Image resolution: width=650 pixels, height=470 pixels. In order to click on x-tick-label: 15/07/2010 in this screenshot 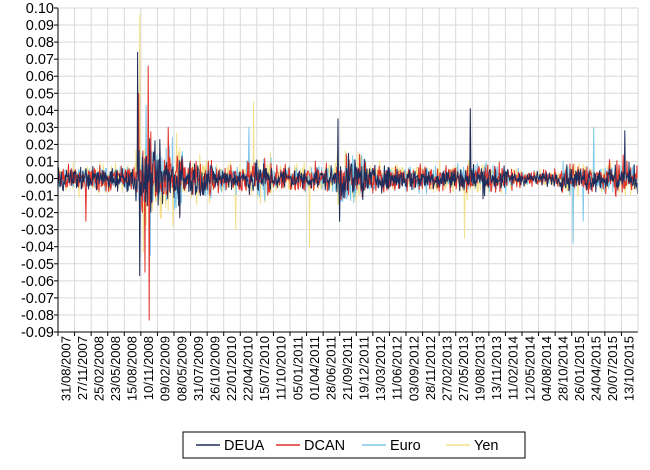, I will do `click(264, 368)`.